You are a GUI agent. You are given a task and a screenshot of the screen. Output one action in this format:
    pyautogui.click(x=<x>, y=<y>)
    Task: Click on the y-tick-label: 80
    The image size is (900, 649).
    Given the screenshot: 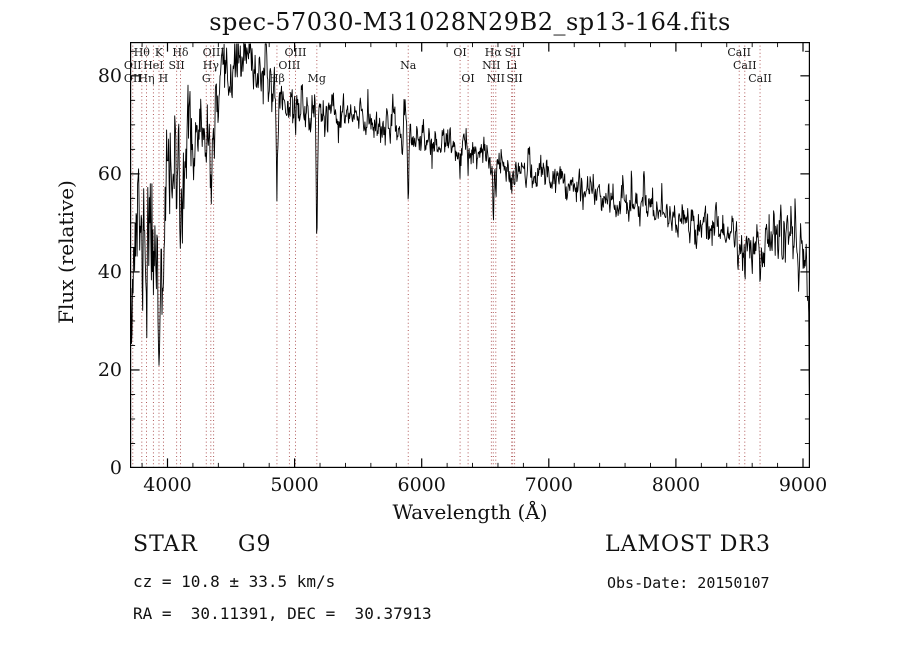 What is the action you would take?
    pyautogui.click(x=109, y=75)
    